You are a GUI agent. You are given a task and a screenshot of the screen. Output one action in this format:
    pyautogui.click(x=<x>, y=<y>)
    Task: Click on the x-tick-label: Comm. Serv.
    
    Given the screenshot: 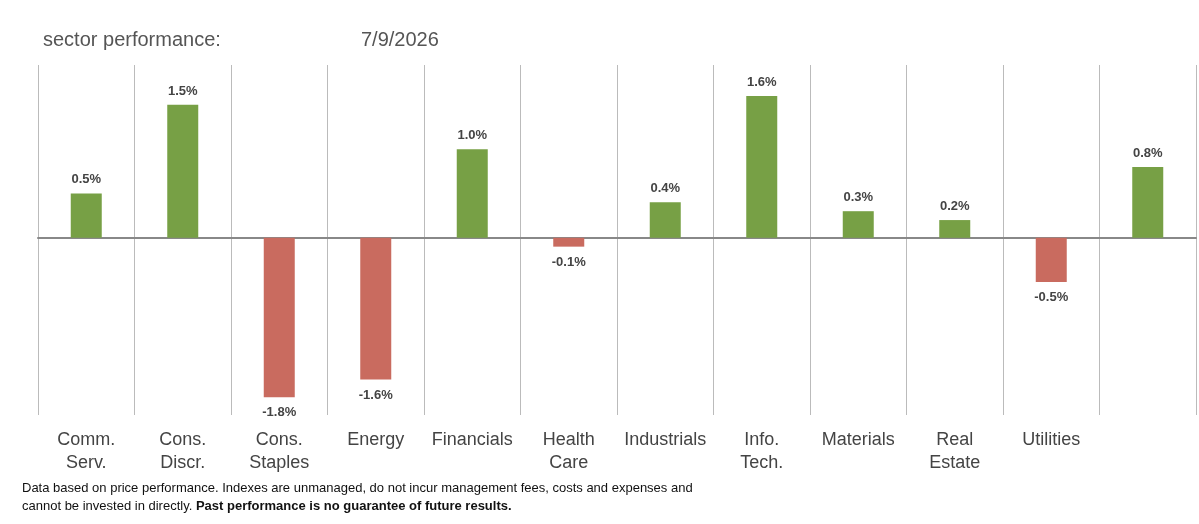 What is the action you would take?
    pyautogui.click(x=86, y=450)
    